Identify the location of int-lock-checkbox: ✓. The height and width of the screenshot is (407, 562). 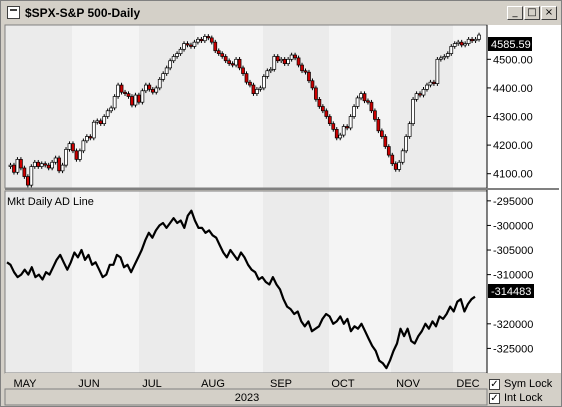
(494, 398).